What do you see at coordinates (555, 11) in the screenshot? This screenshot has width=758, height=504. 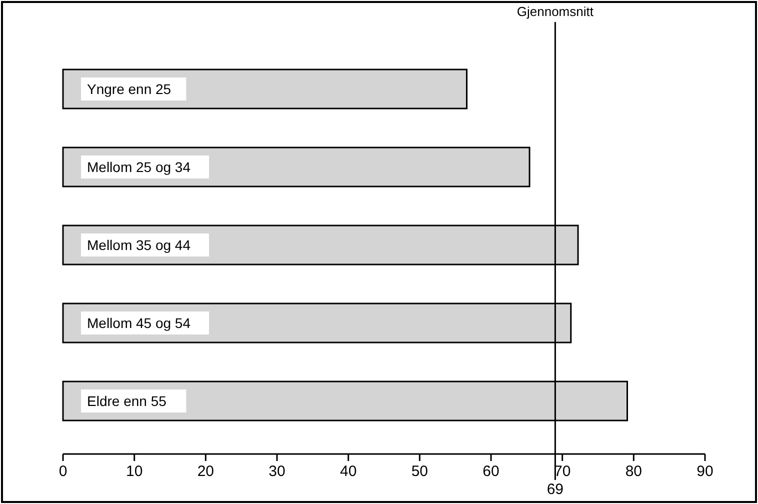 I see `ref-line-label: Gjennomsnitt` at bounding box center [555, 11].